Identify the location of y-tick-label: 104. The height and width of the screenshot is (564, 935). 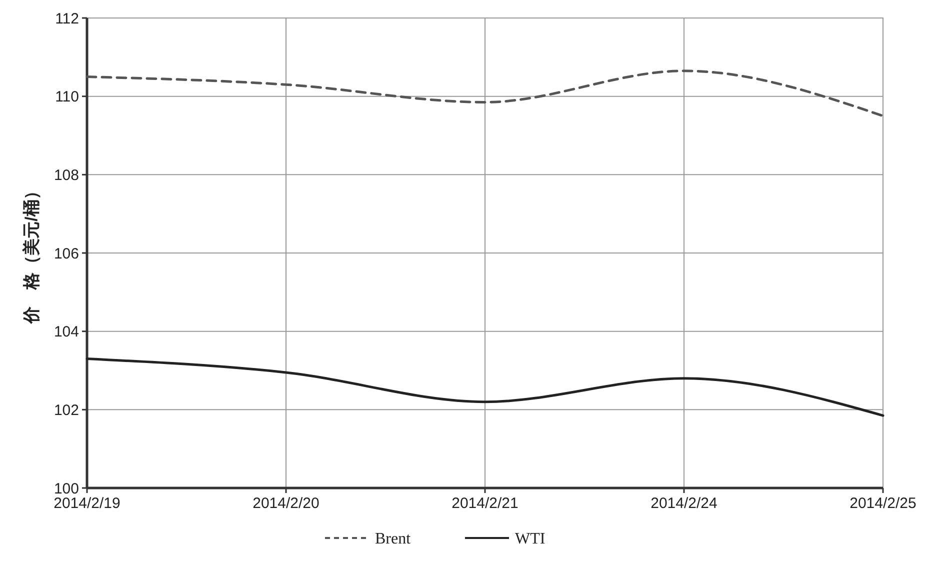
(66, 332).